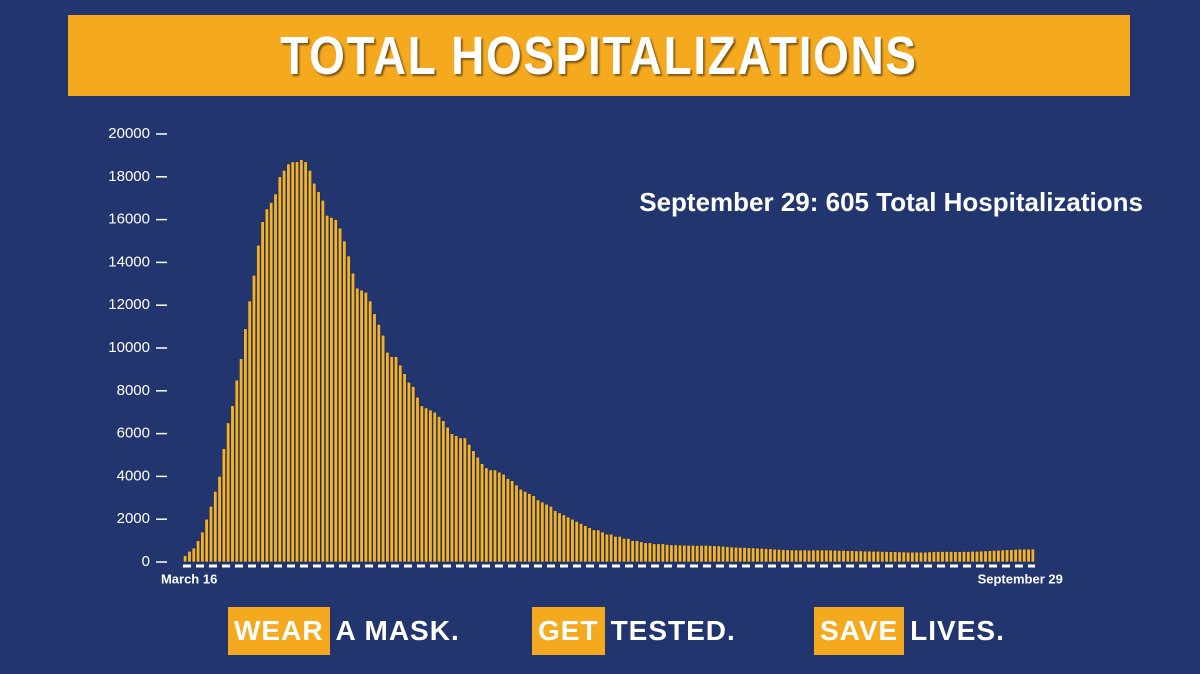 The height and width of the screenshot is (674, 1200). I want to click on slogan-highlight: GET, so click(568, 631).